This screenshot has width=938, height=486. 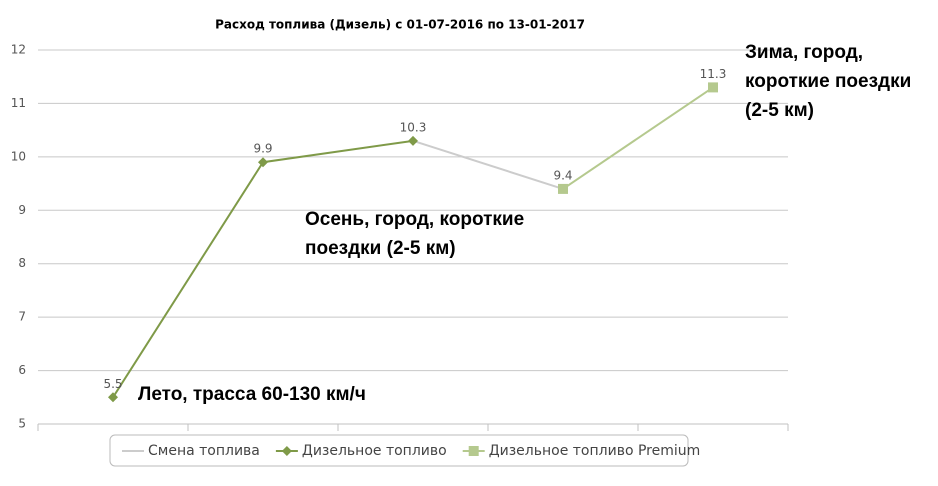 What do you see at coordinates (413, 127) in the screenshot?
I see `value-label: 10.3` at bounding box center [413, 127].